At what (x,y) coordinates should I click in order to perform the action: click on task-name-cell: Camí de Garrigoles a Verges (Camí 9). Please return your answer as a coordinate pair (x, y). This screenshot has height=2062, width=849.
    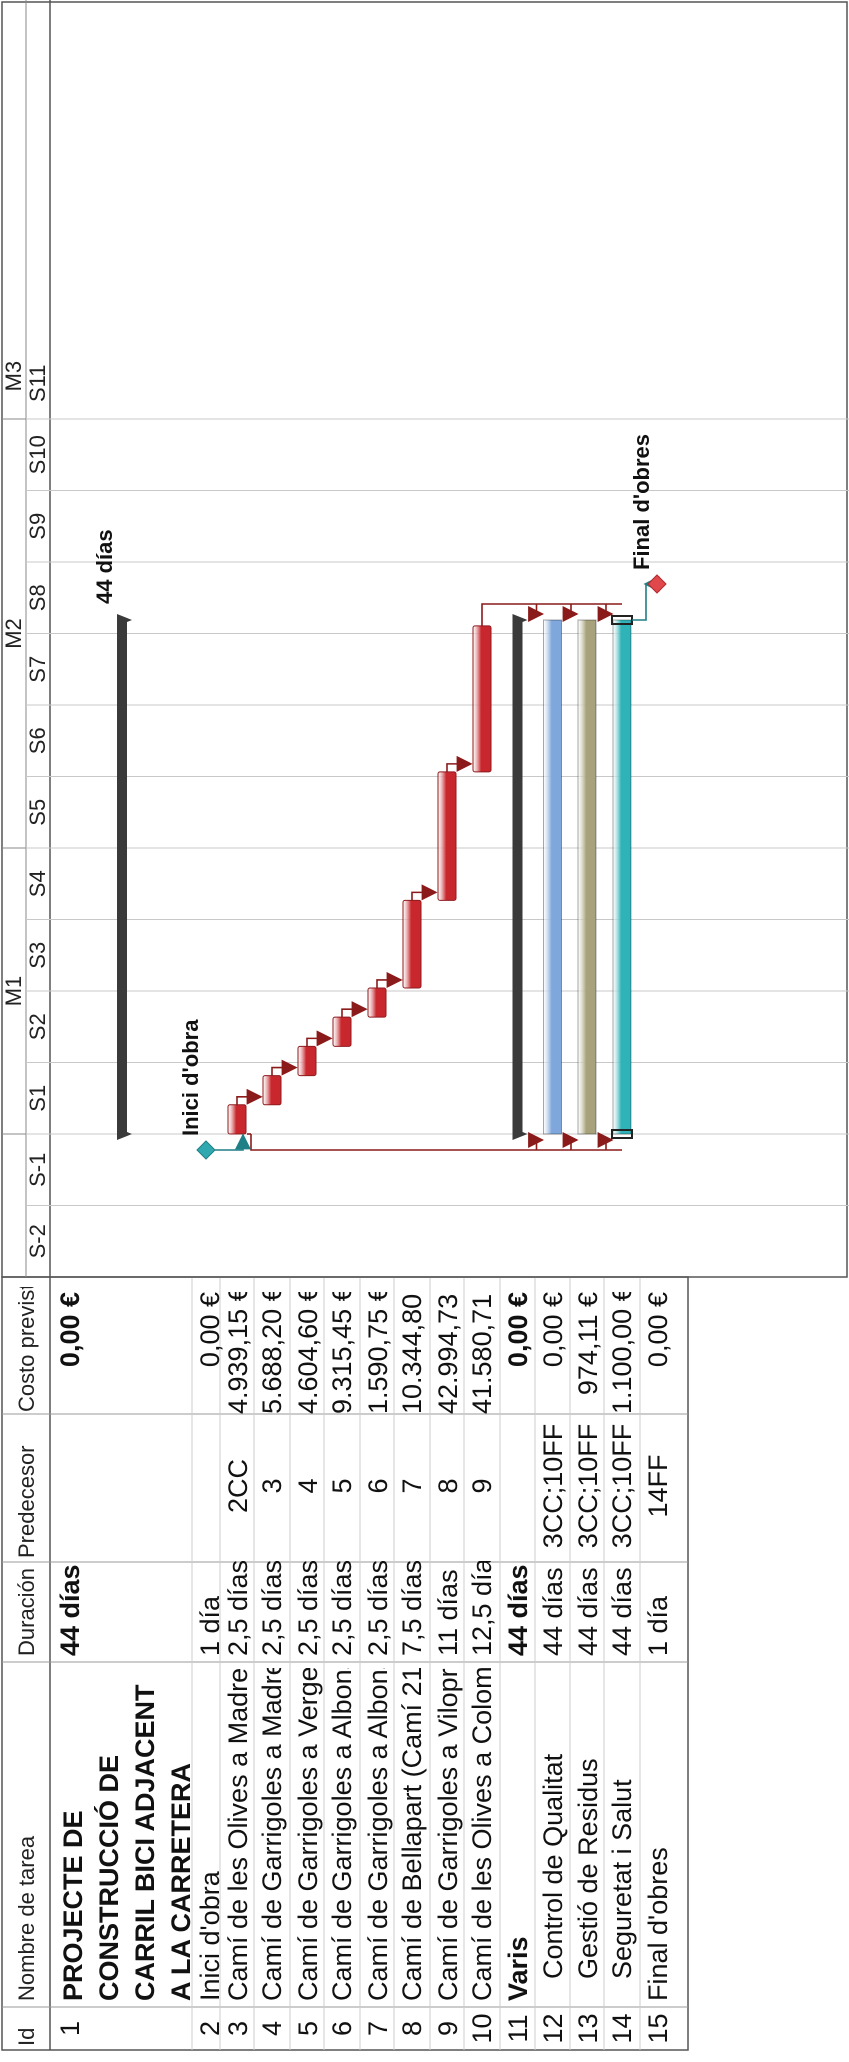
    Looking at the image, I should click on (308, 1834).